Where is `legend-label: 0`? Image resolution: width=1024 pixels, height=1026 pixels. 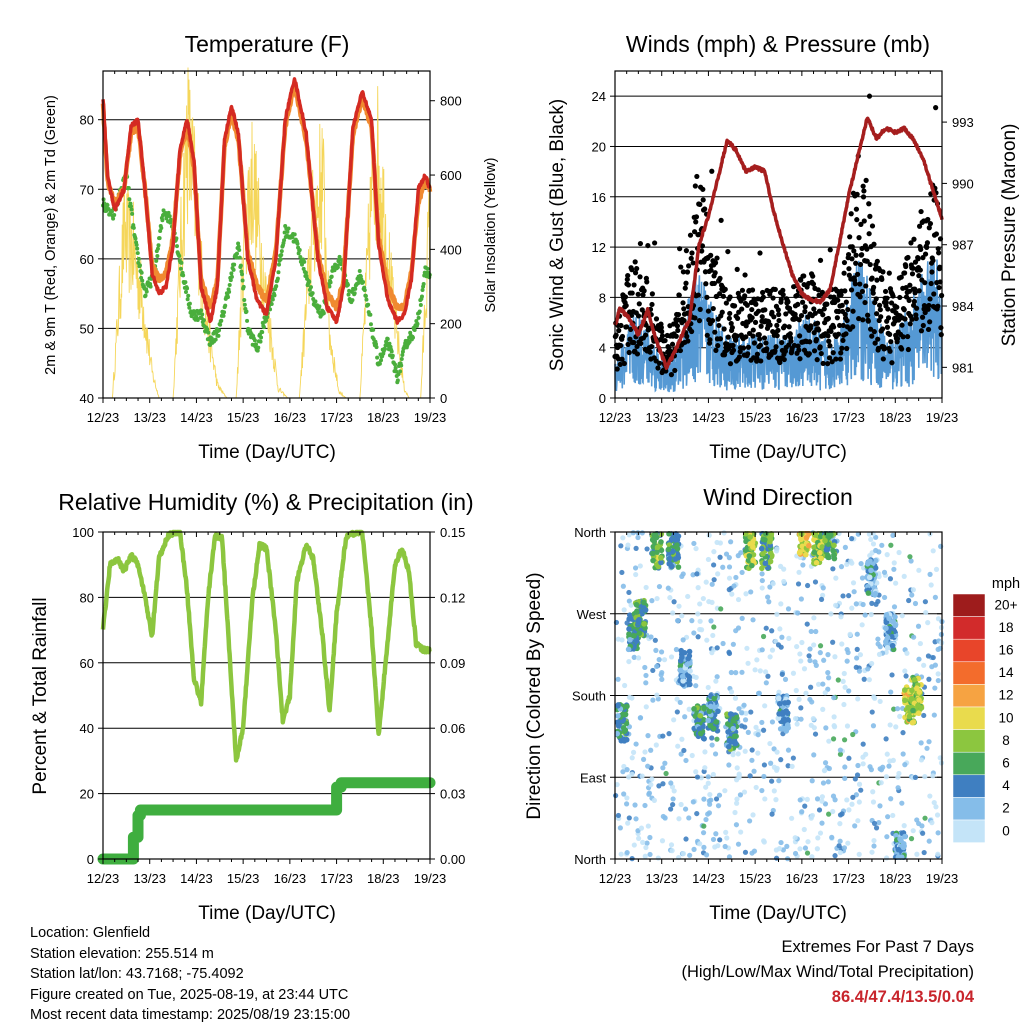
legend-label: 0 is located at coordinates (1006, 830).